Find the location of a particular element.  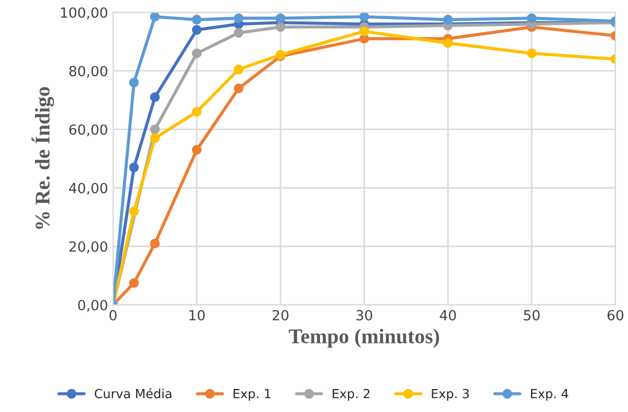

x-tick-label: 60 is located at coordinates (616, 315).